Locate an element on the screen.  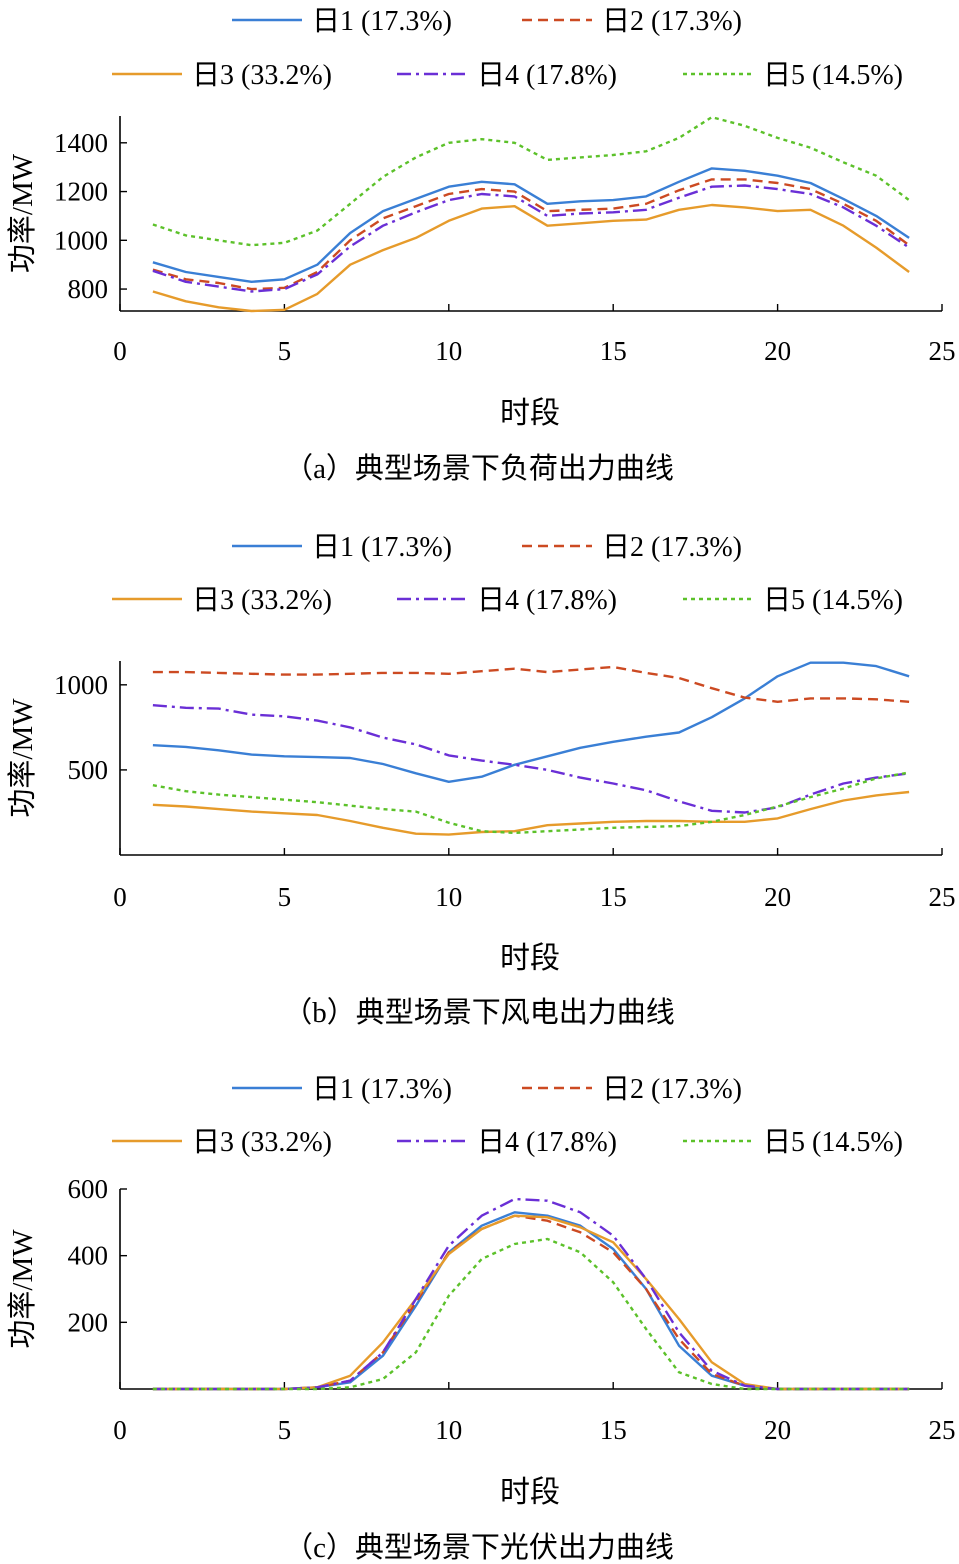
chart-caption: （a）典型场景下负荷出力曲线 is located at coordinates (479, 468).